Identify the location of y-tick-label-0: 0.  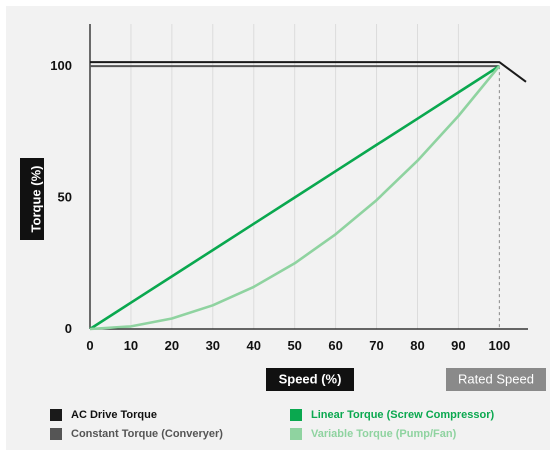
(68, 328).